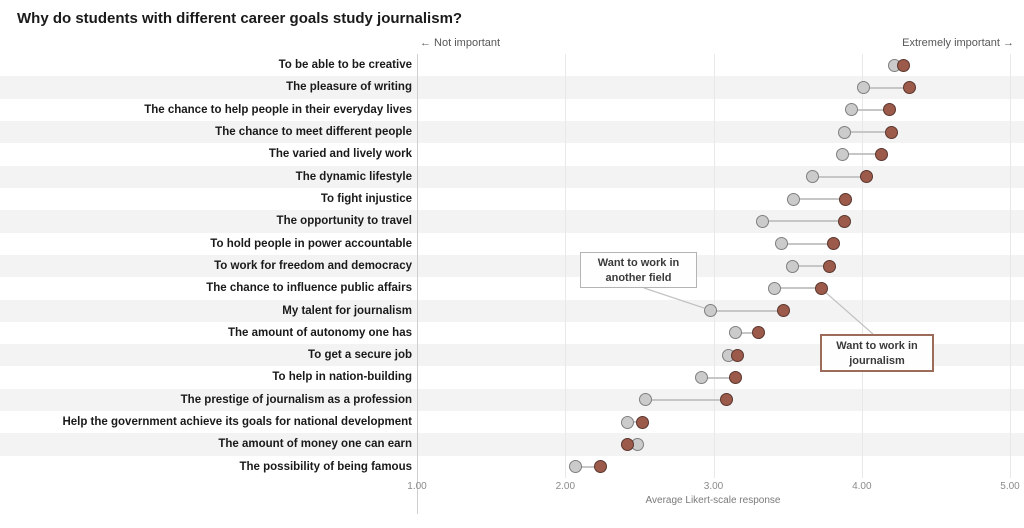 The image size is (1024, 528). I want to click on category-label: To help in nation-building, so click(342, 377).